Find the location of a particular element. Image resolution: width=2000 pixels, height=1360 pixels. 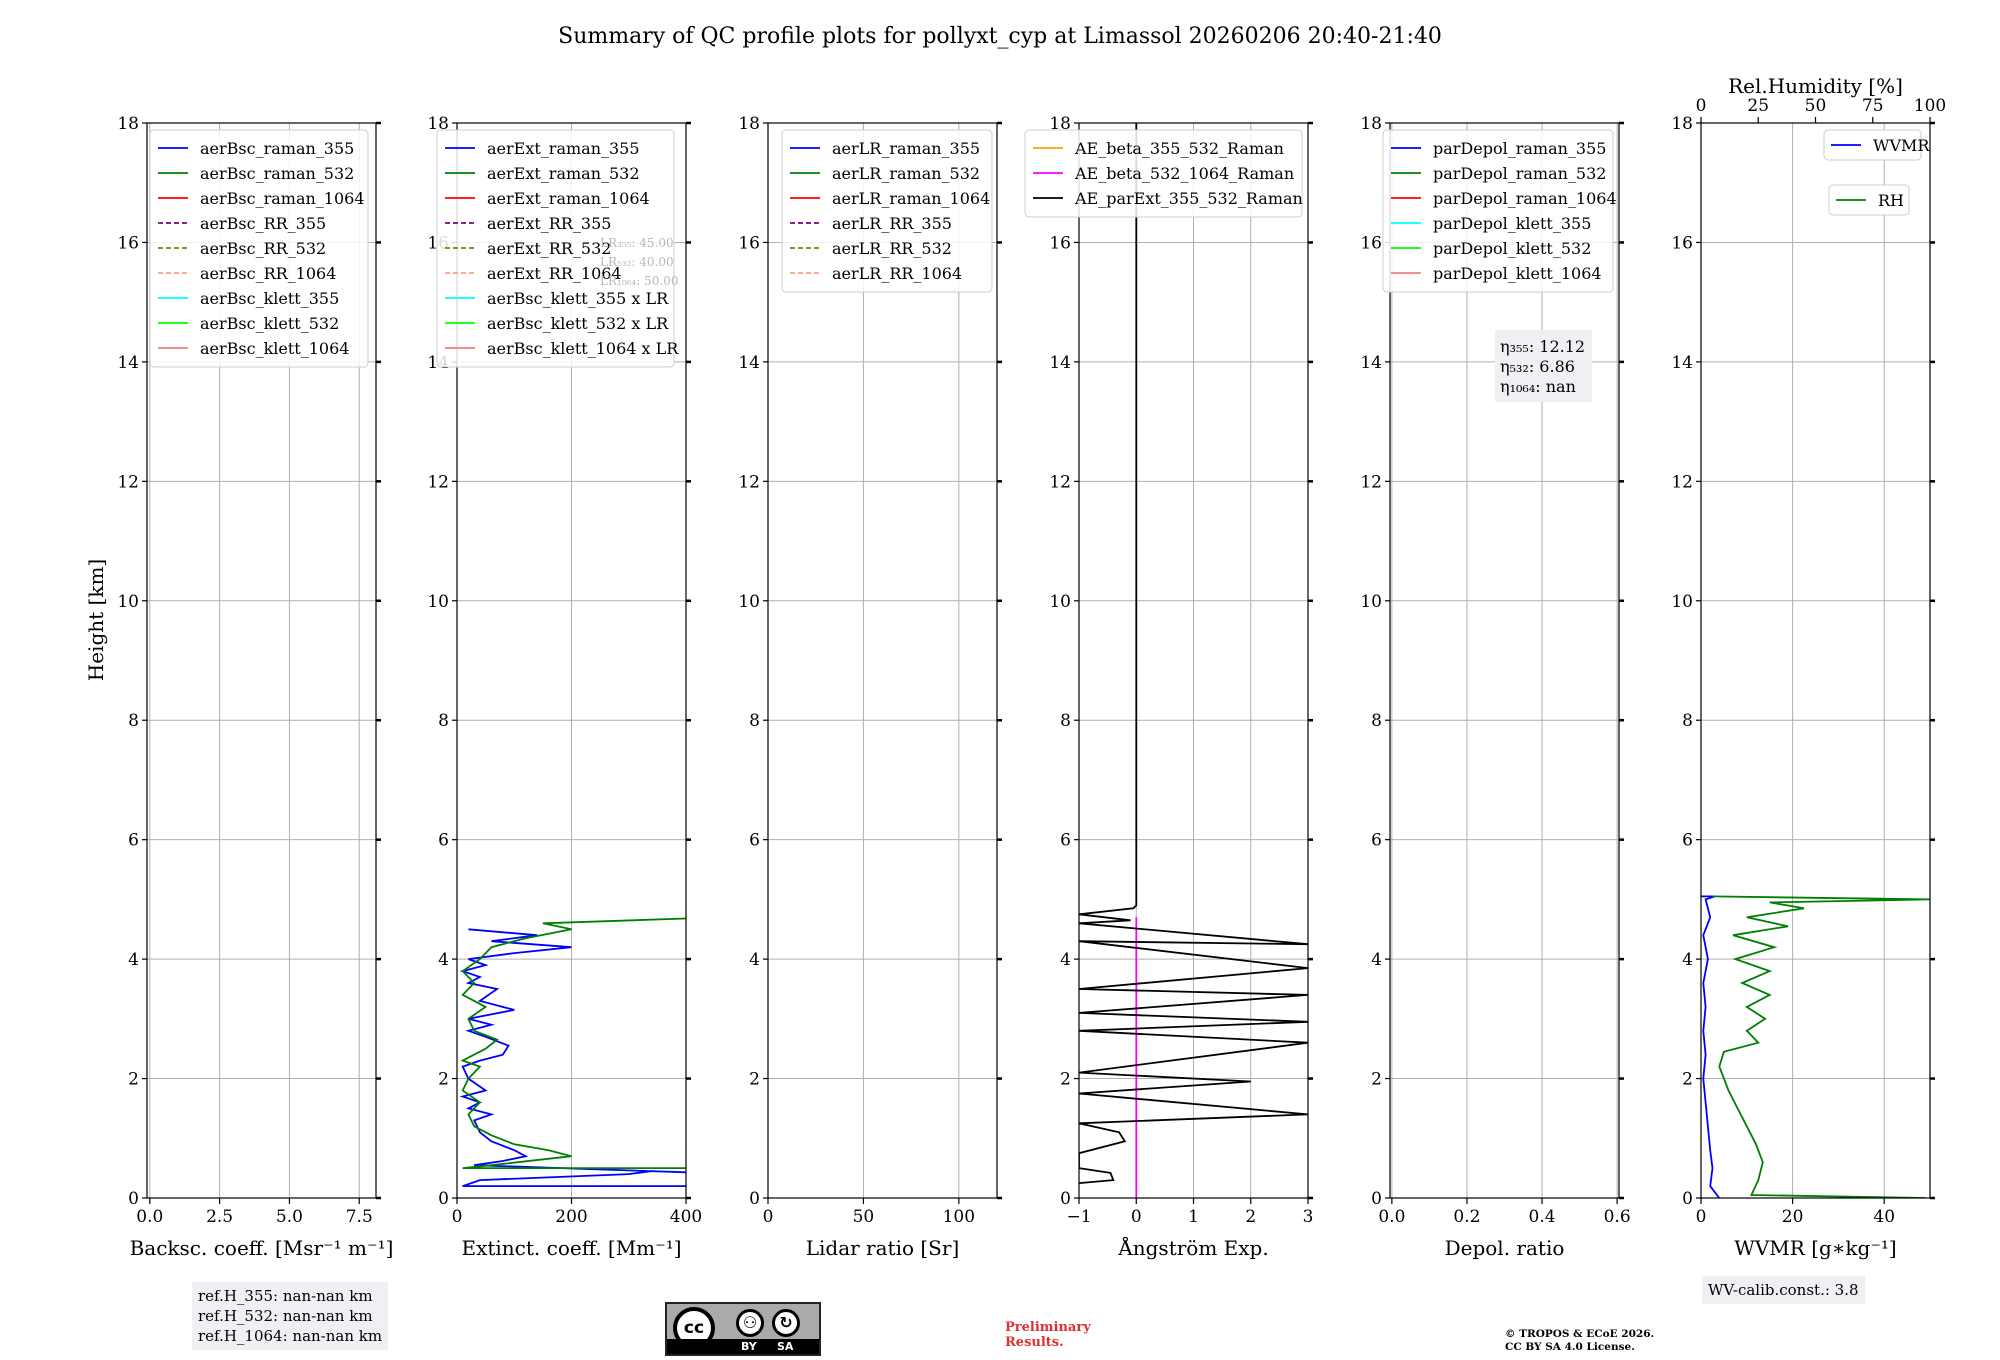

legend-label: aerBsc_raman_1064 is located at coordinates (282, 198).